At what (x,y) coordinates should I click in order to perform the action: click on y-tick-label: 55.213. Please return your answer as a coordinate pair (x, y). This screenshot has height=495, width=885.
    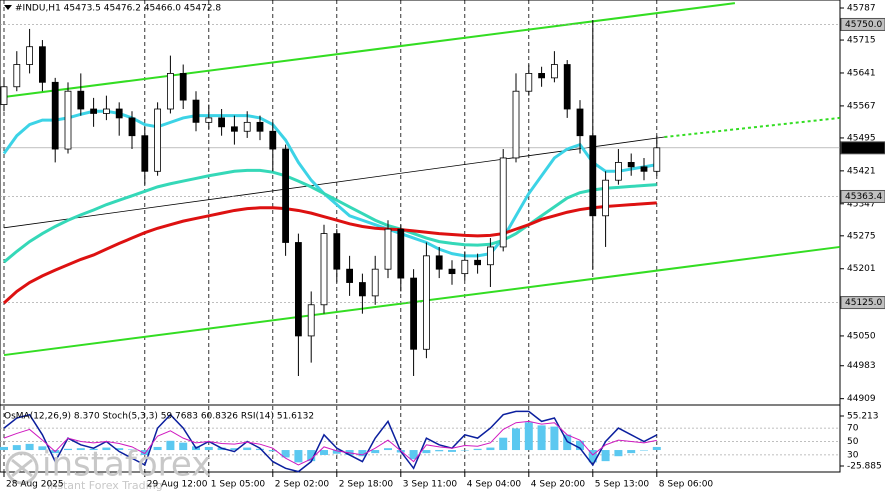
    Looking at the image, I should click on (863, 417).